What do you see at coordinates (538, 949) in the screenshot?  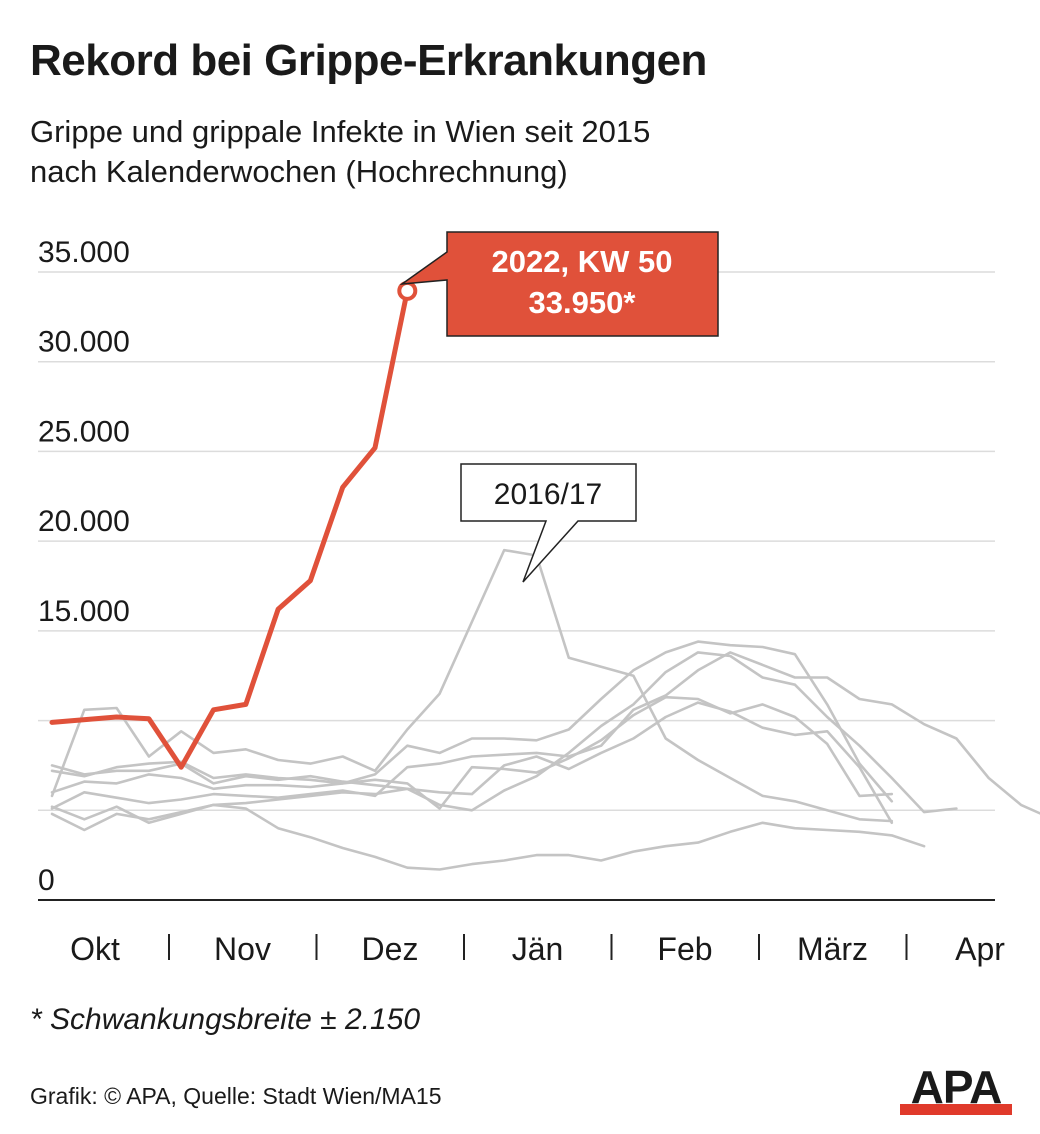 I see `x-month-label: Jän` at bounding box center [538, 949].